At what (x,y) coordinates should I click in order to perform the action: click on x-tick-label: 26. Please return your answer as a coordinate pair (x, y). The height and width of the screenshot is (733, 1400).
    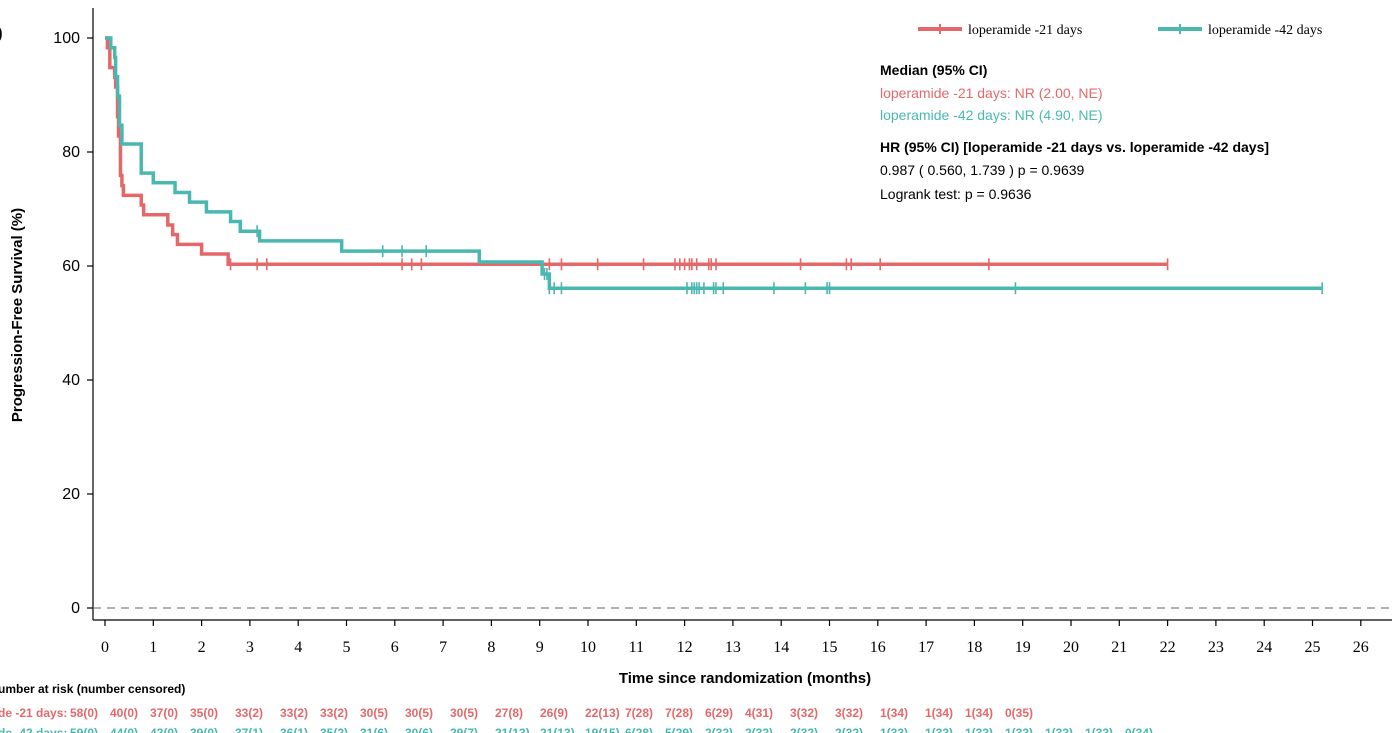
    Looking at the image, I should click on (1361, 647).